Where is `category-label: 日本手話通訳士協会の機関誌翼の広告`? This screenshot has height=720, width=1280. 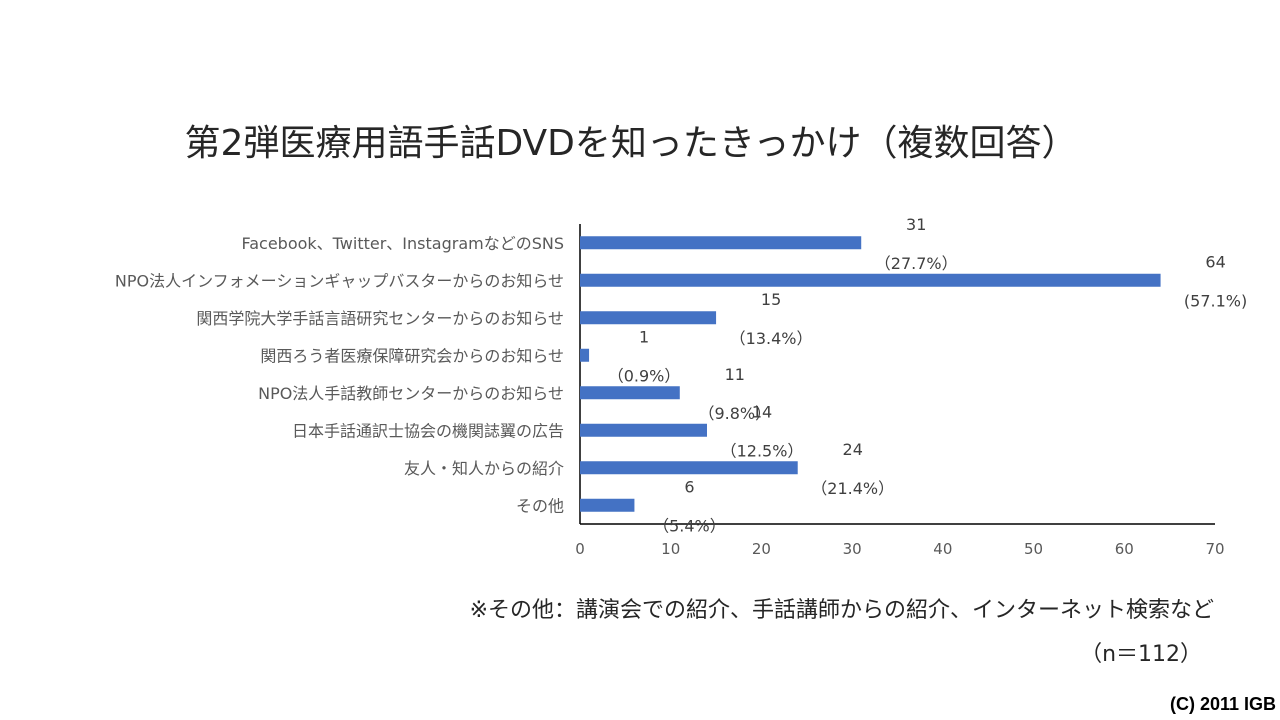
category-label: 日本手話通訳士協会の機関誌翼の広告 is located at coordinates (428, 430).